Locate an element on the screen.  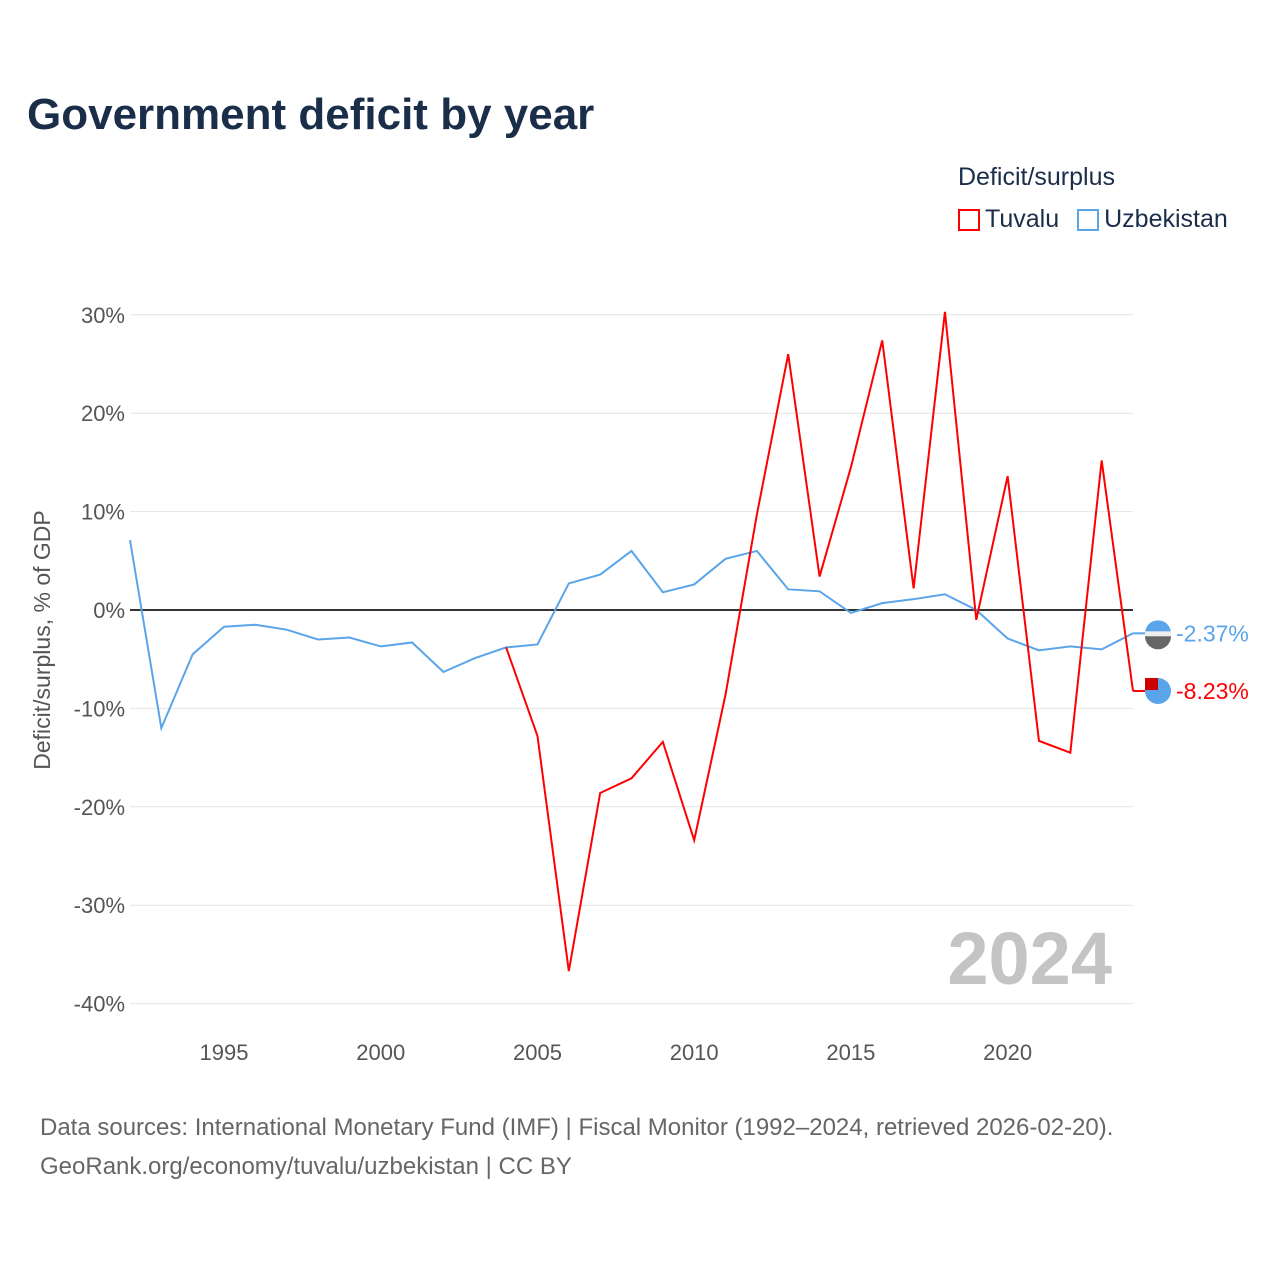
flag-canton is located at coordinates (1151, 683).